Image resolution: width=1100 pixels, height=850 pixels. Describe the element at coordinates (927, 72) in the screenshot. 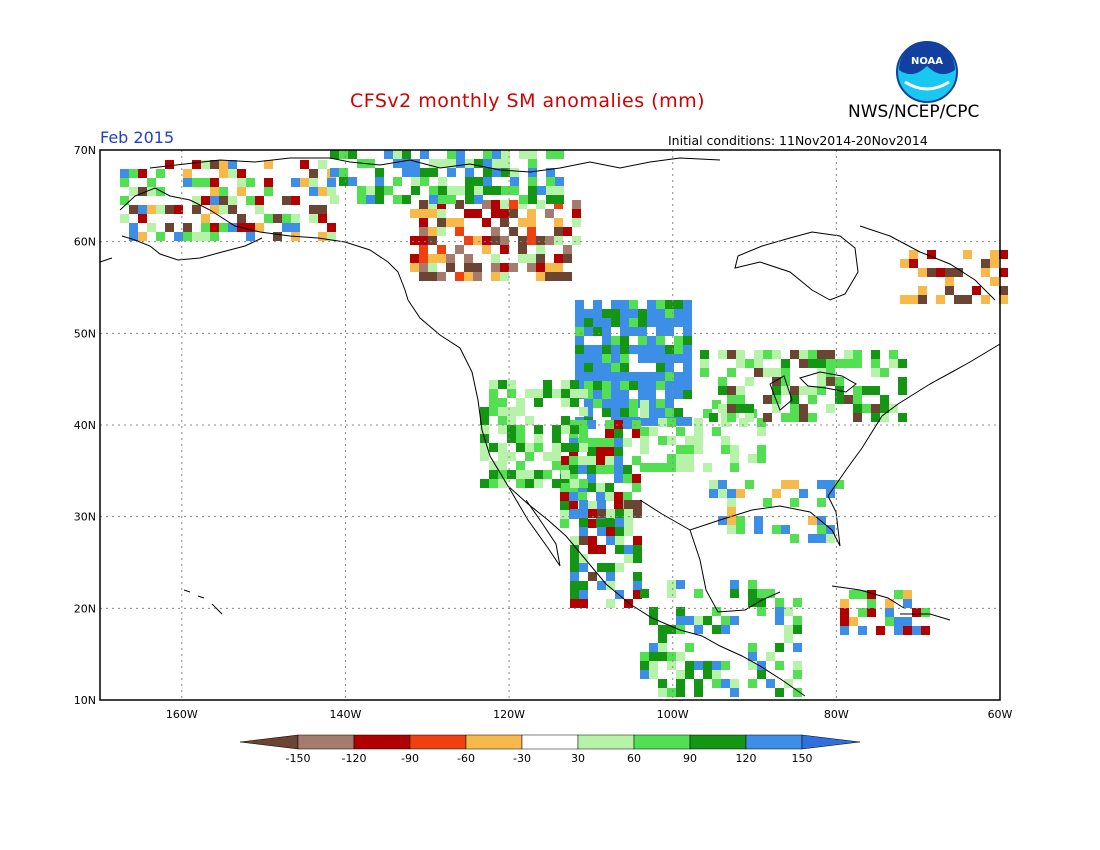

I see `noaa-logo: NOAA` at that location.